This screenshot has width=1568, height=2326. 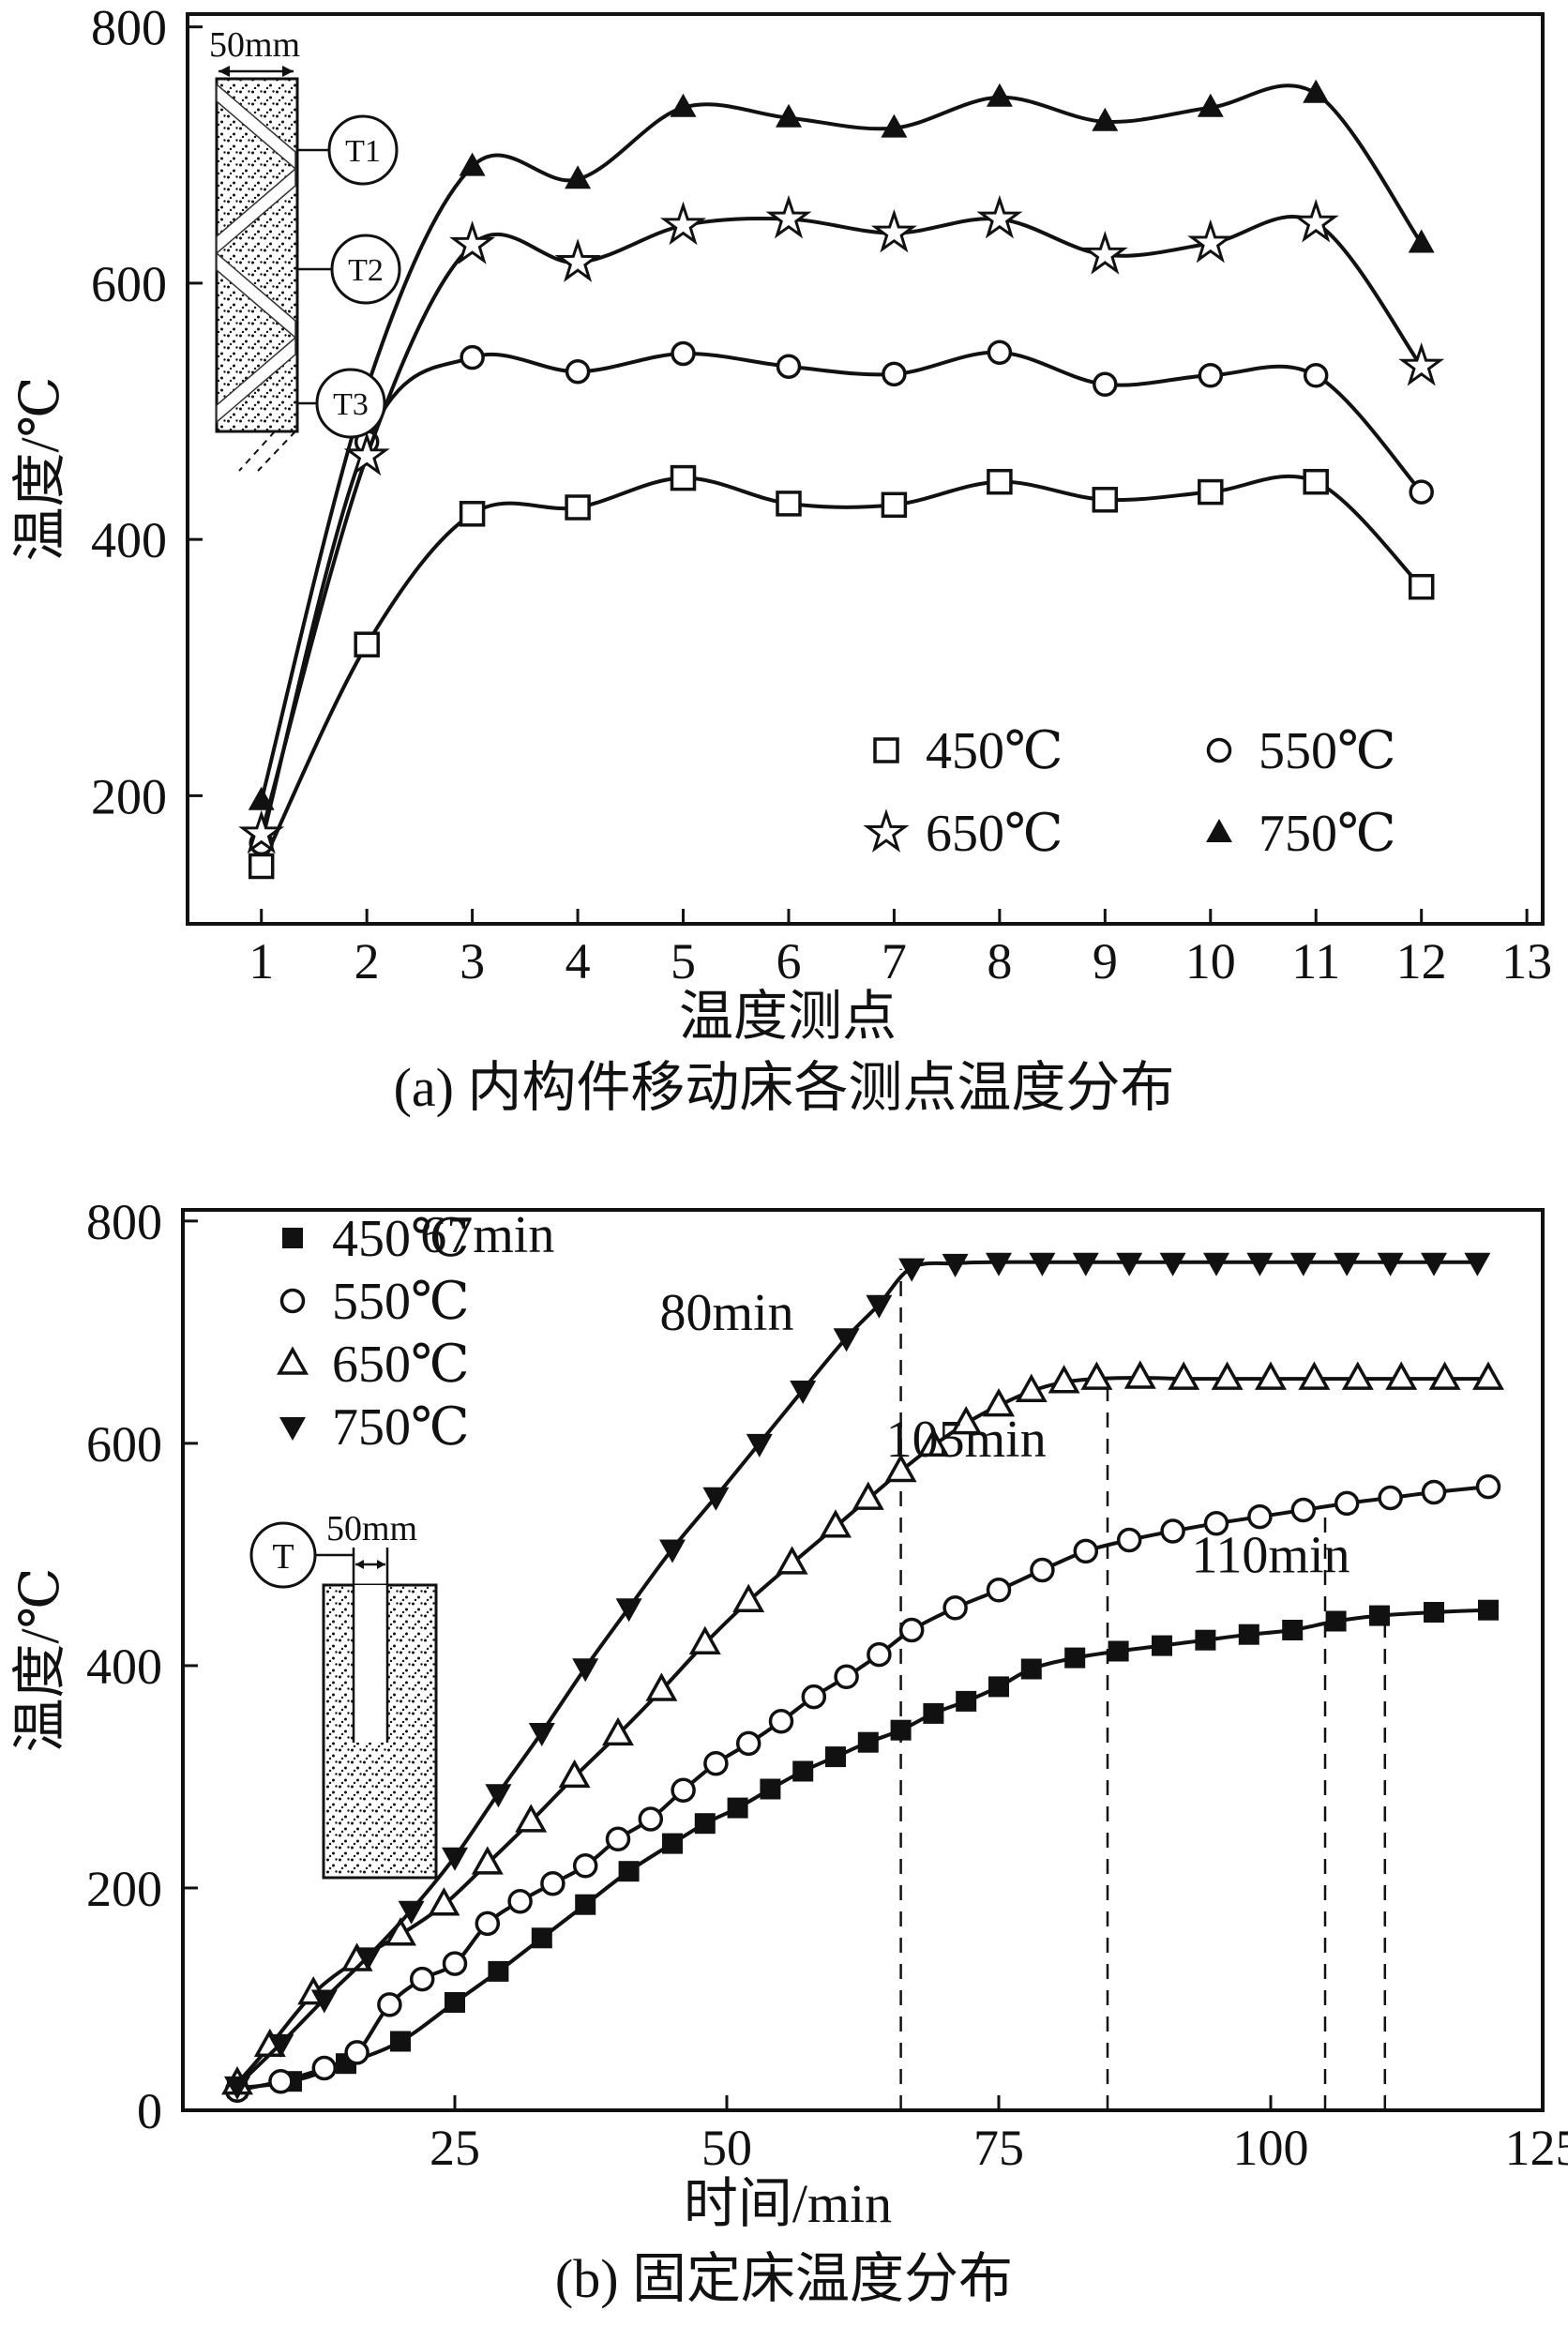 What do you see at coordinates (1327, 751) in the screenshot?
I see `legend-label: 550℃` at bounding box center [1327, 751].